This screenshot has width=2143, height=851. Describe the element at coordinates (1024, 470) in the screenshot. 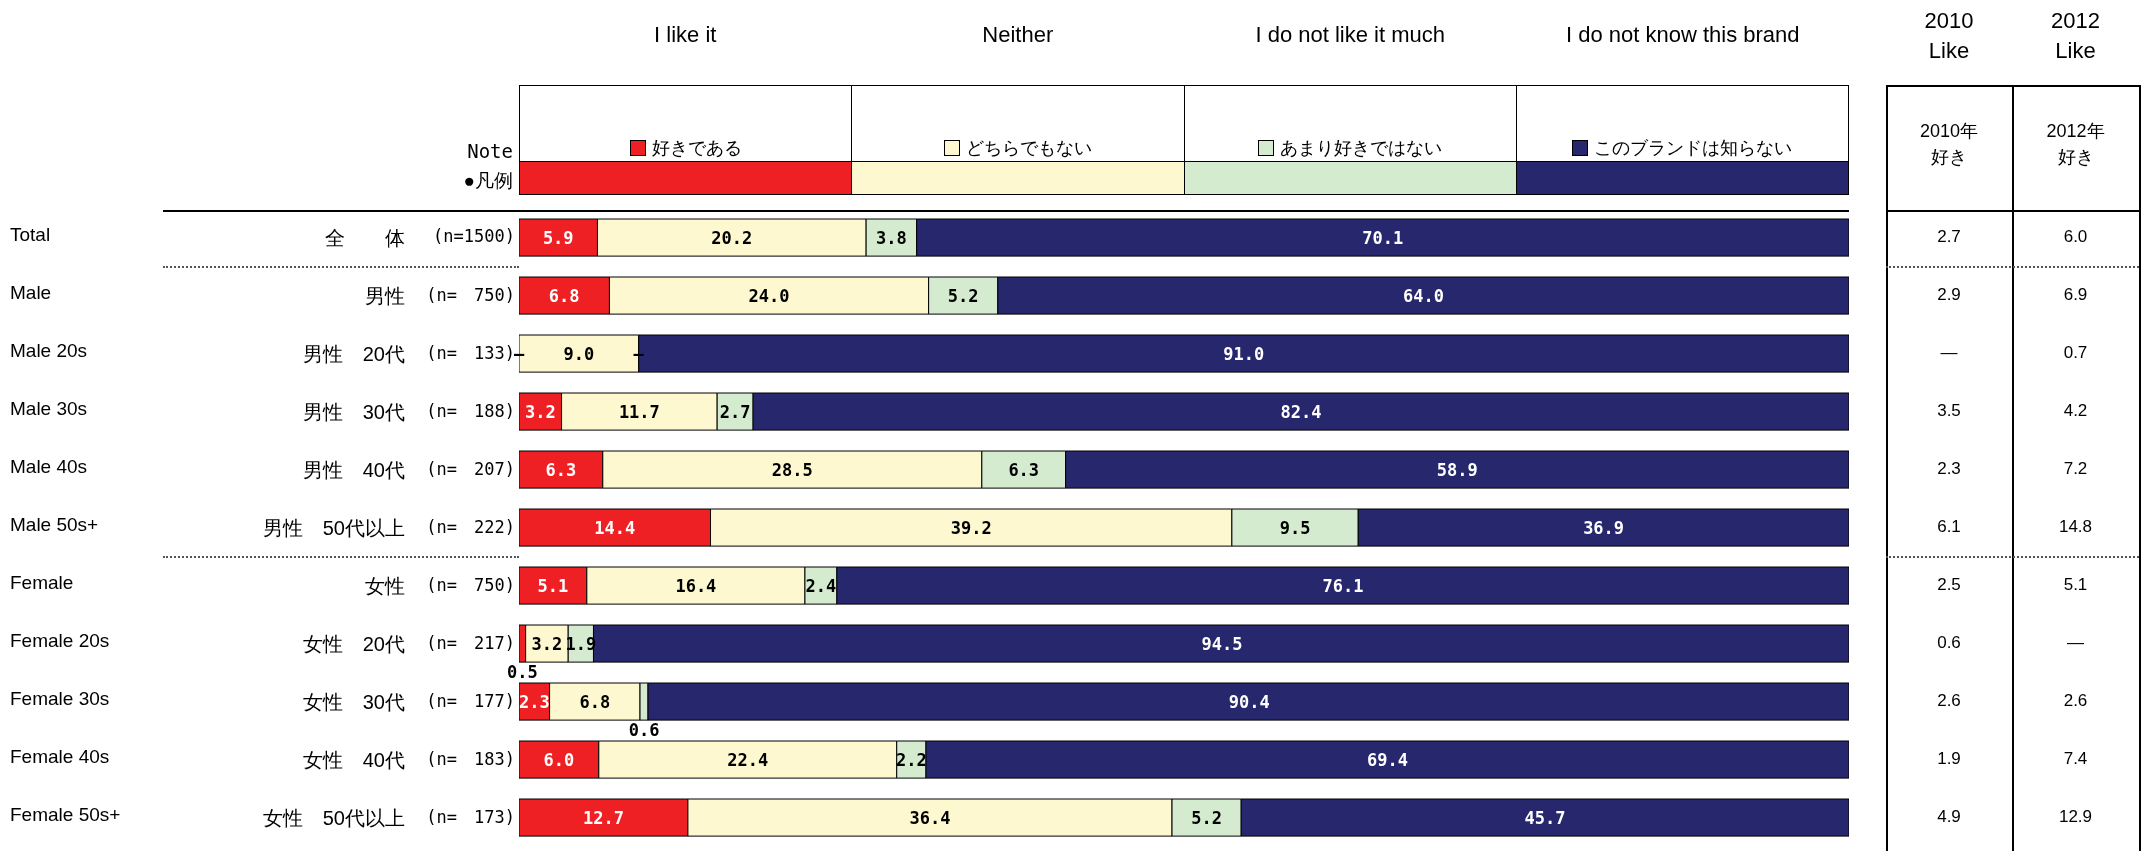

I see `data-label: 6.3` at that location.